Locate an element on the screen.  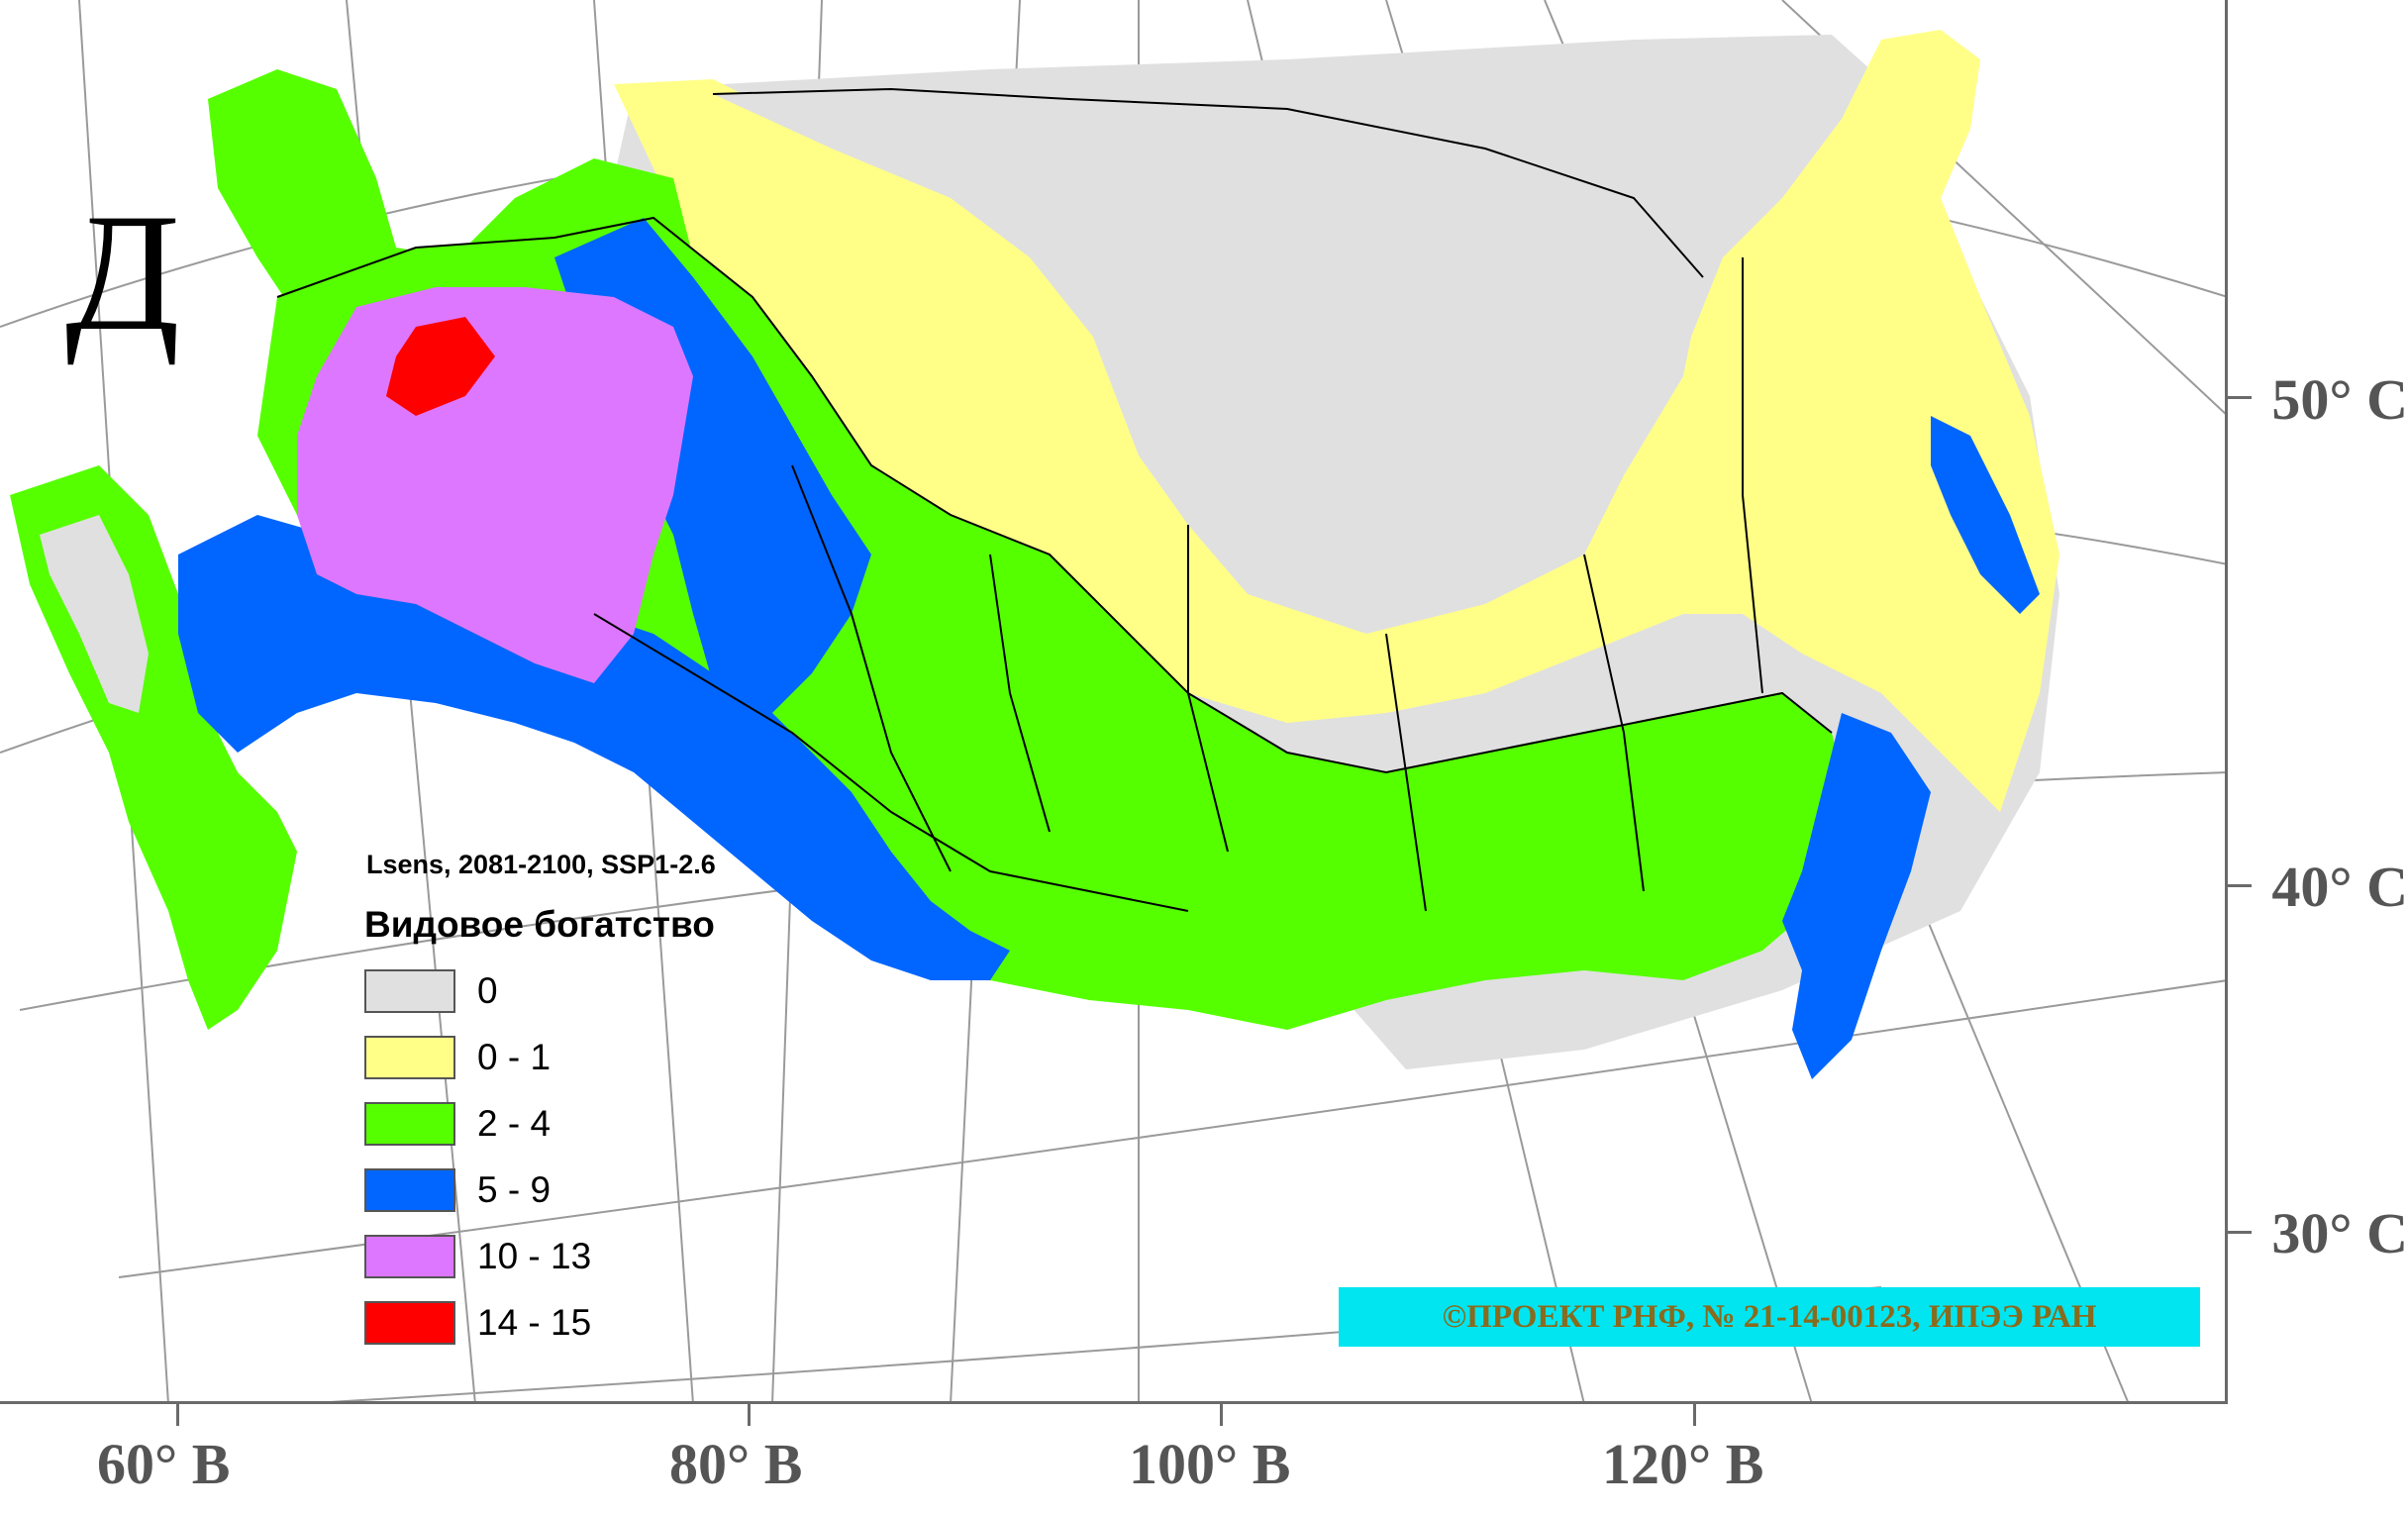
lat-label-50: 50° С is located at coordinates (2339, 399).